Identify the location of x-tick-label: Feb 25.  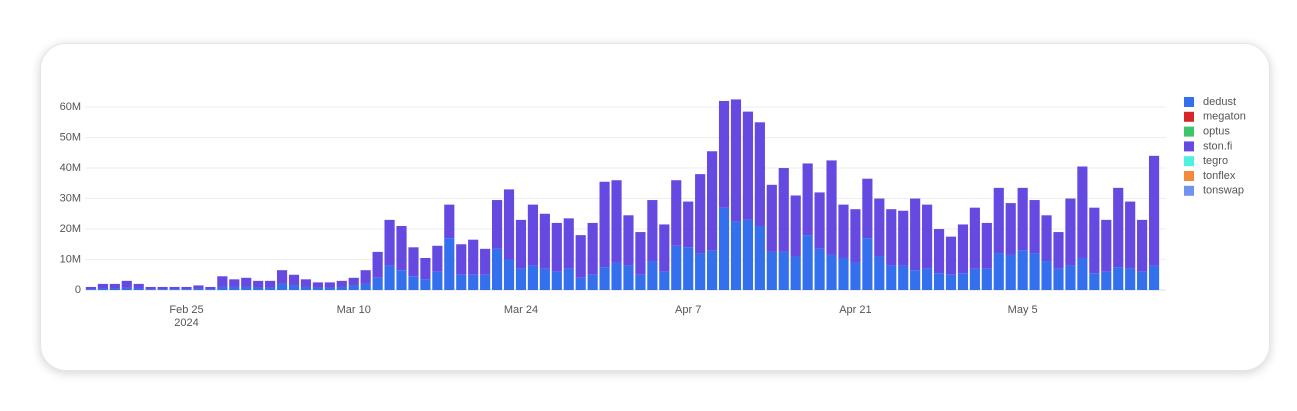
(186, 310).